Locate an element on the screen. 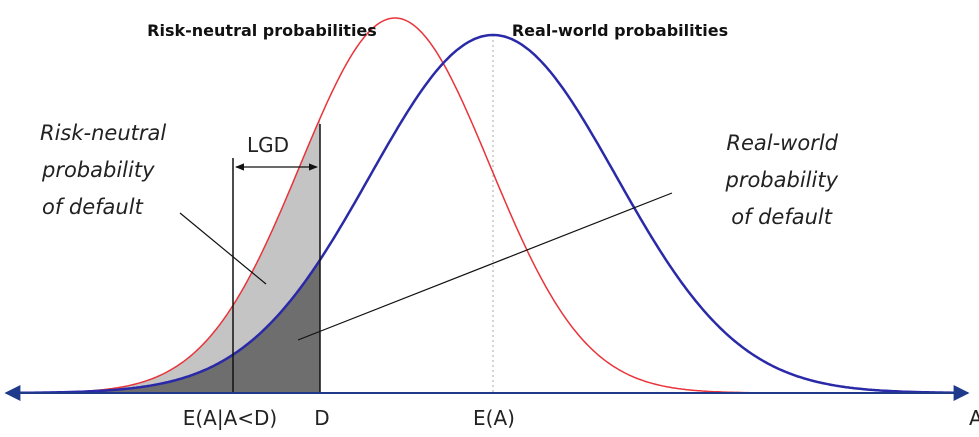 Image resolution: width=979 pixels, height=437 pixels. axis-label: D is located at coordinates (321, 418).